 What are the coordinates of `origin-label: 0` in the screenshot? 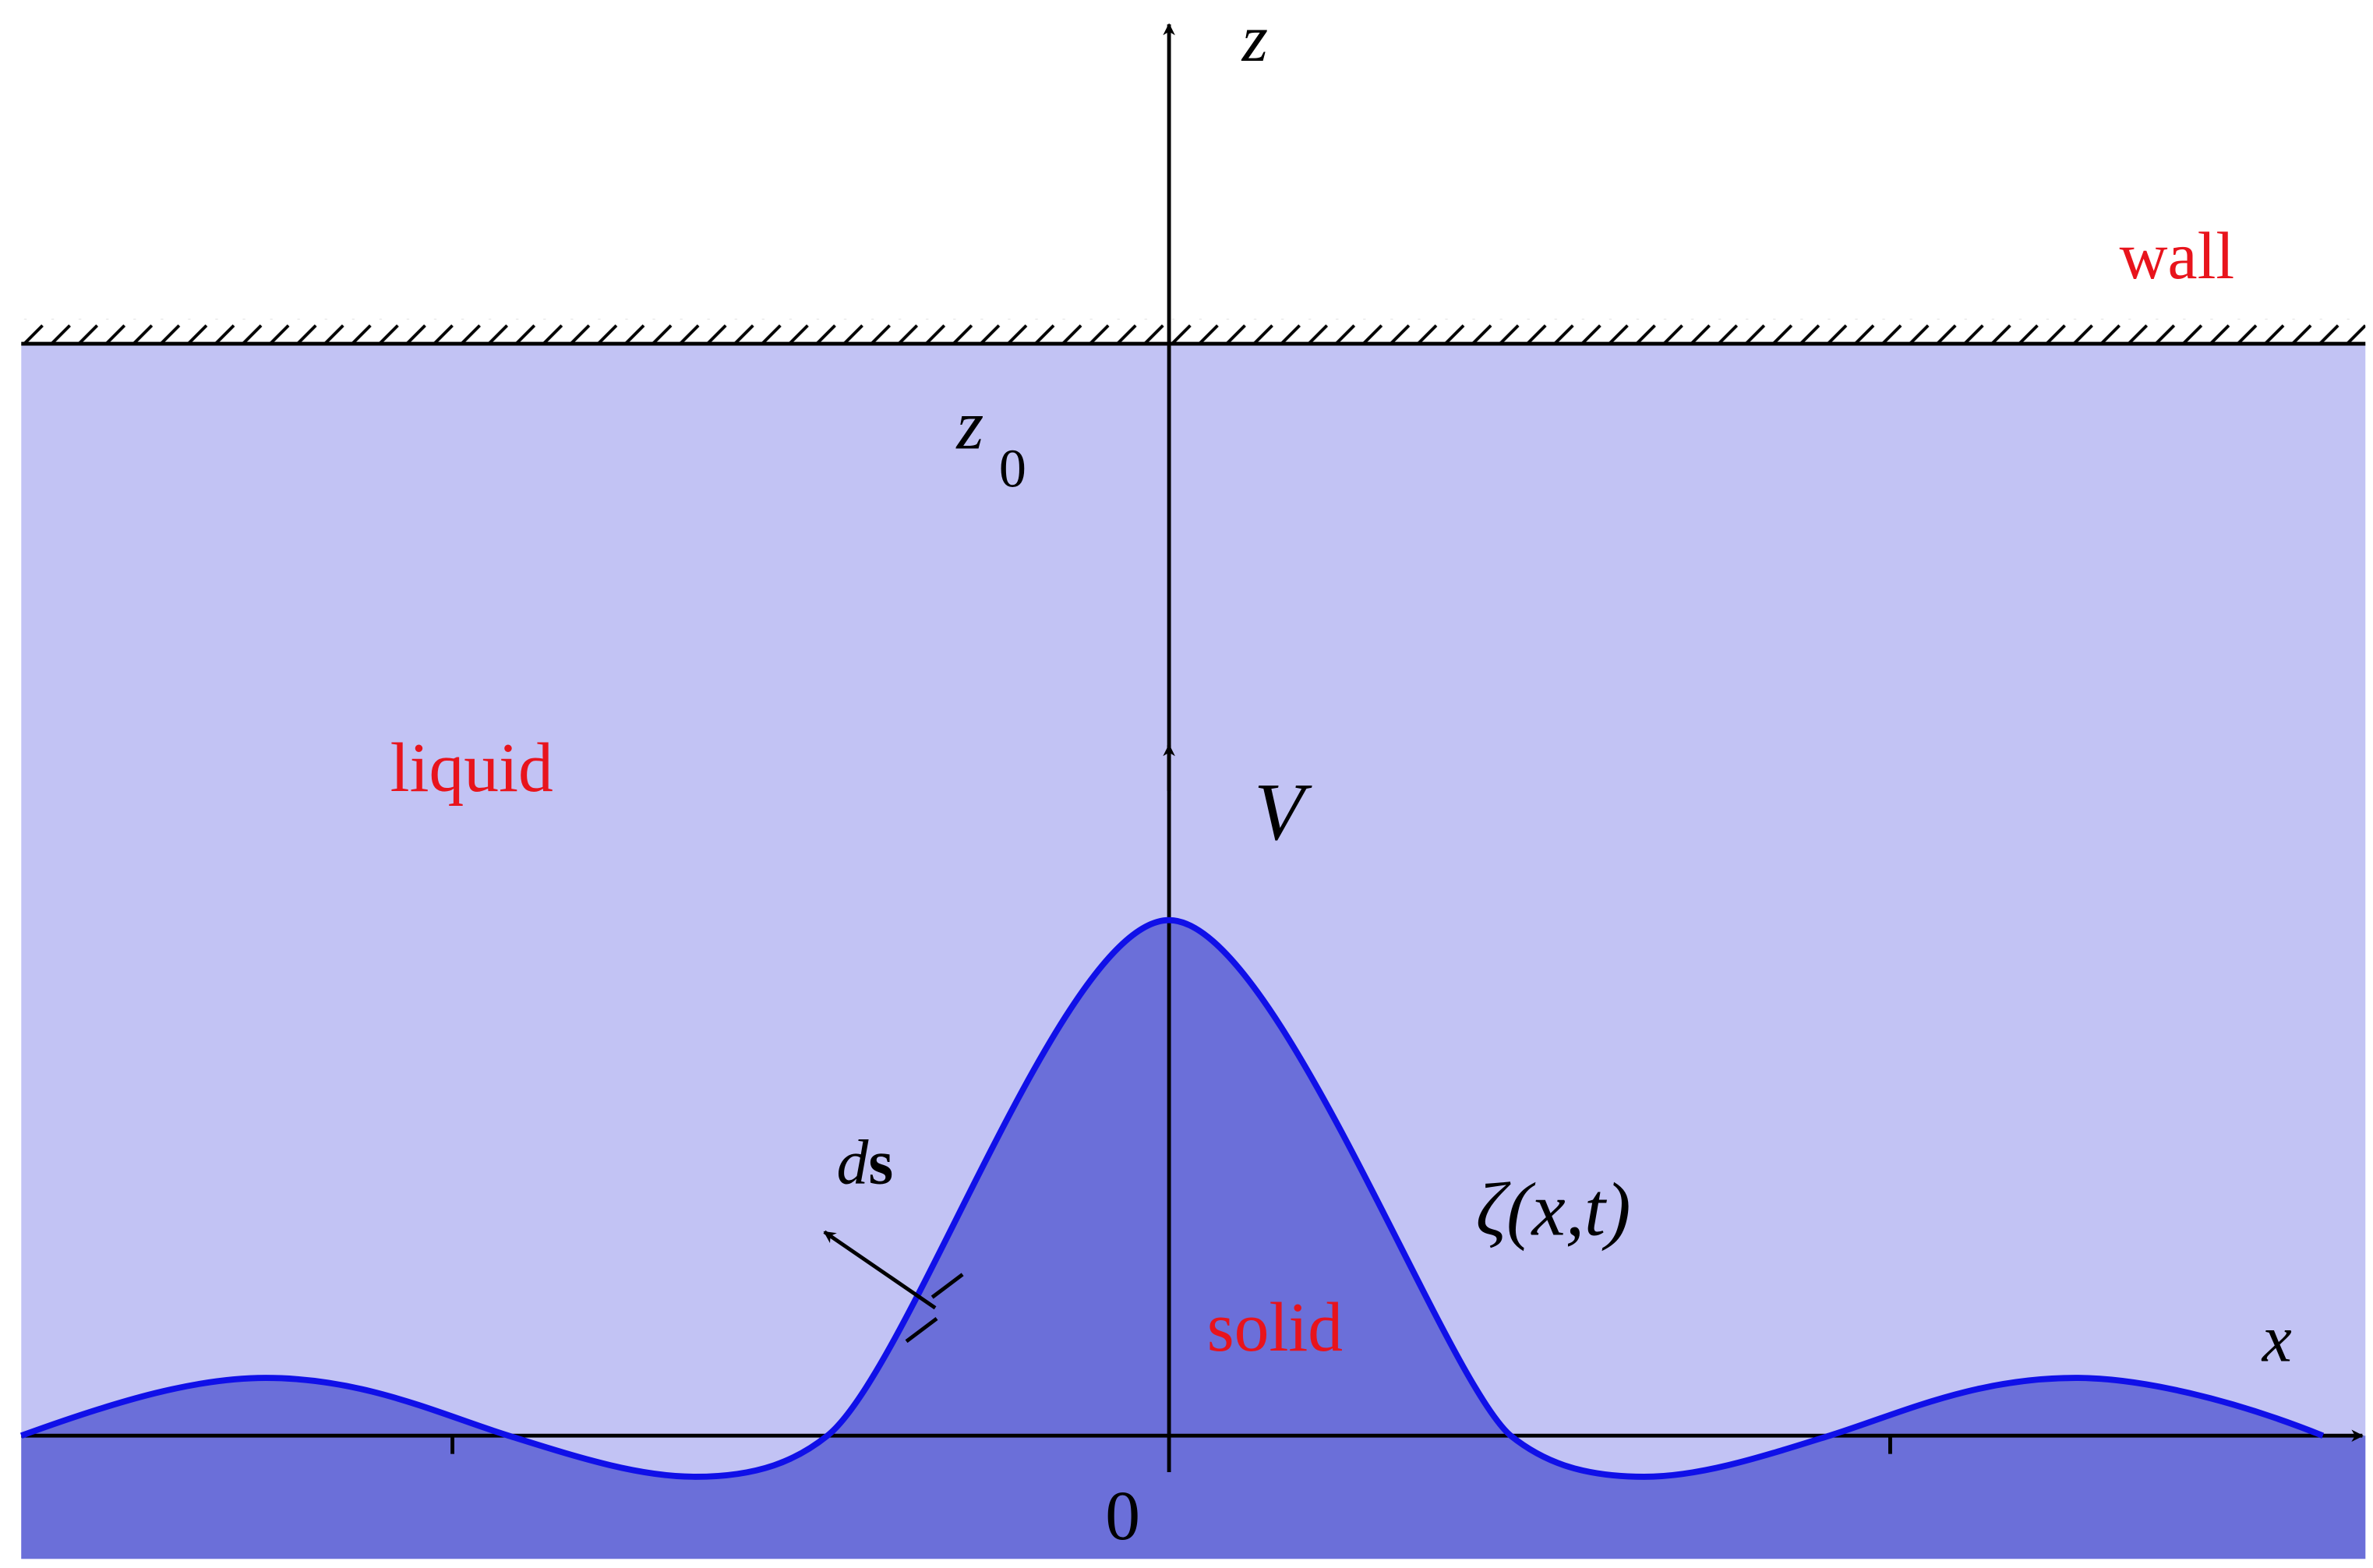 It's located at (1122, 1516).